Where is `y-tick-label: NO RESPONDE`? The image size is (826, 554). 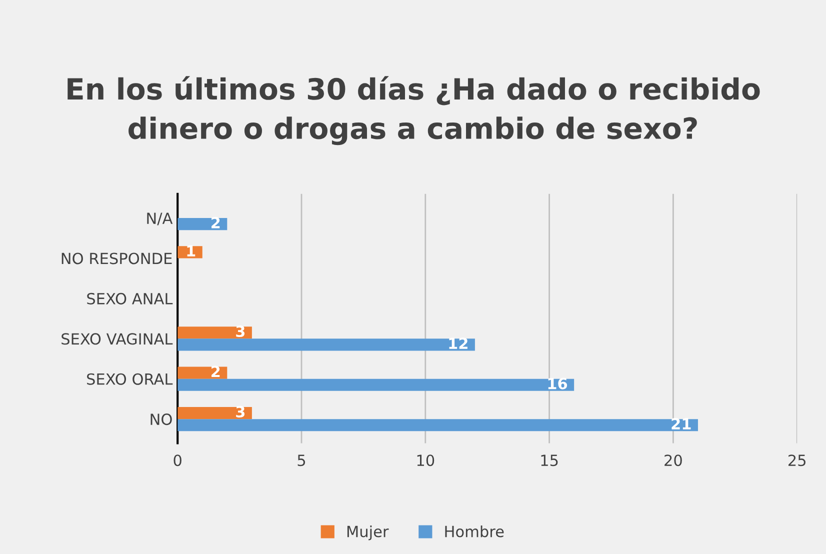 y-tick-label: NO RESPONDE is located at coordinates (117, 258).